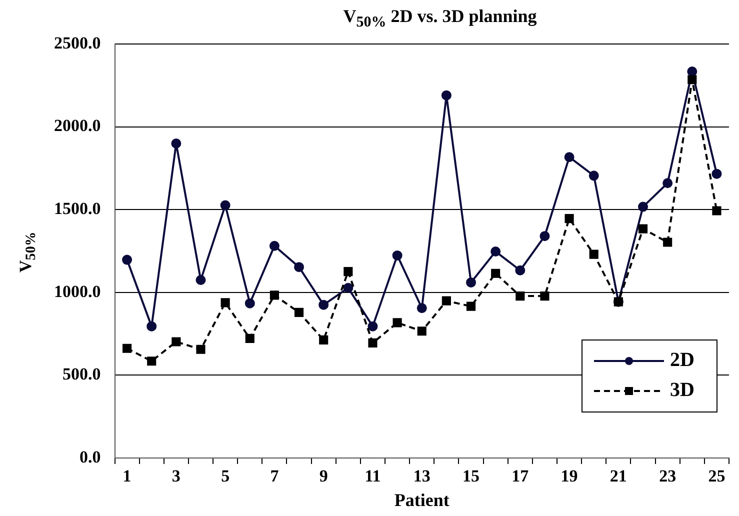  Describe the element at coordinates (471, 476) in the screenshot. I see `x-tick-label: 15` at that location.